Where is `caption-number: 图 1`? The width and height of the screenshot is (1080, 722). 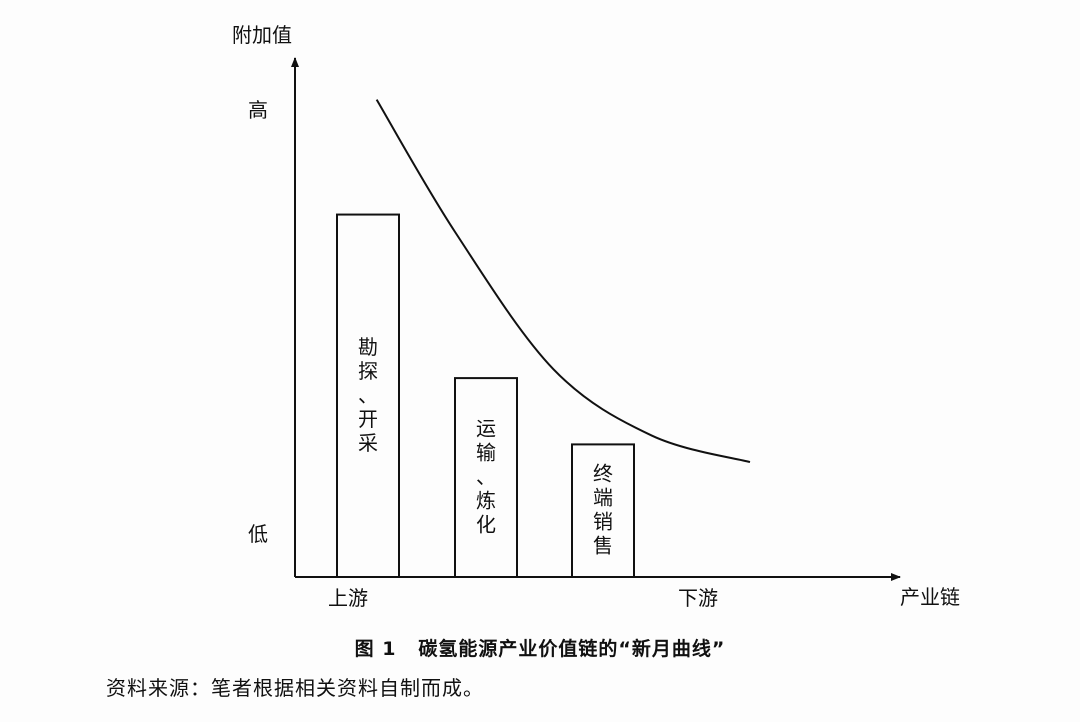
caption-number: 图 1 is located at coordinates (375, 649).